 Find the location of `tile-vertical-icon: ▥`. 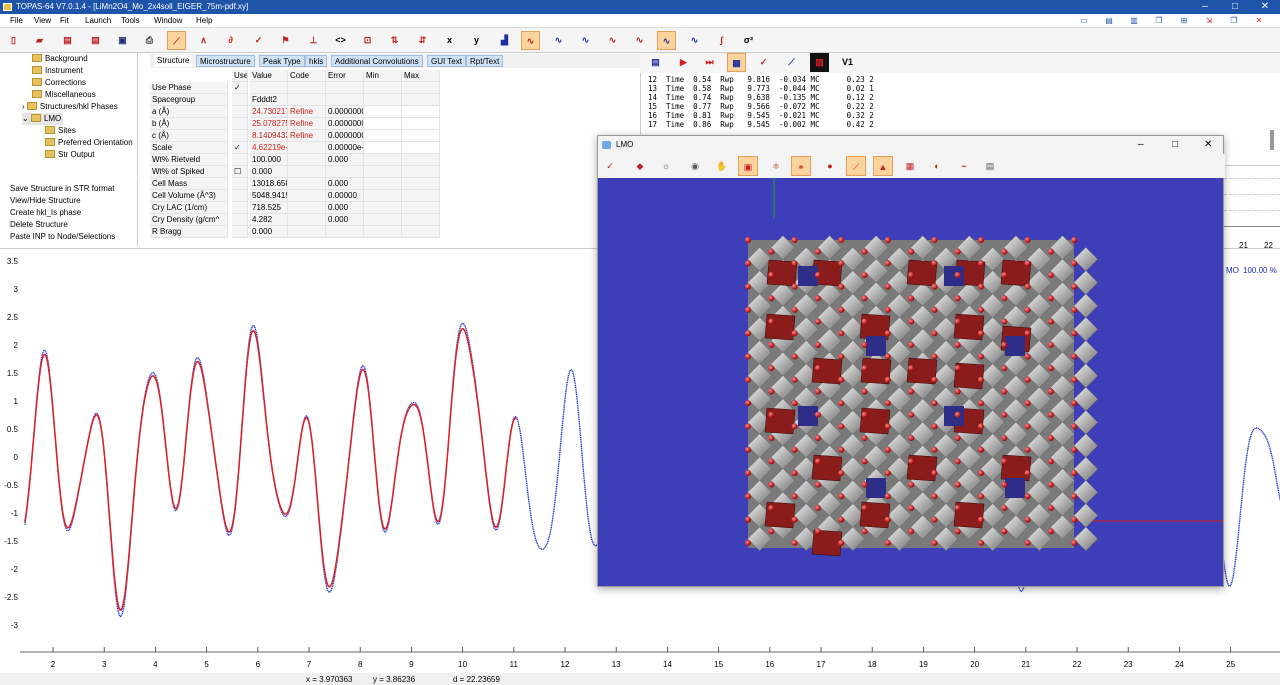

tile-vertical-icon: ▥ is located at coordinates (1134, 20).